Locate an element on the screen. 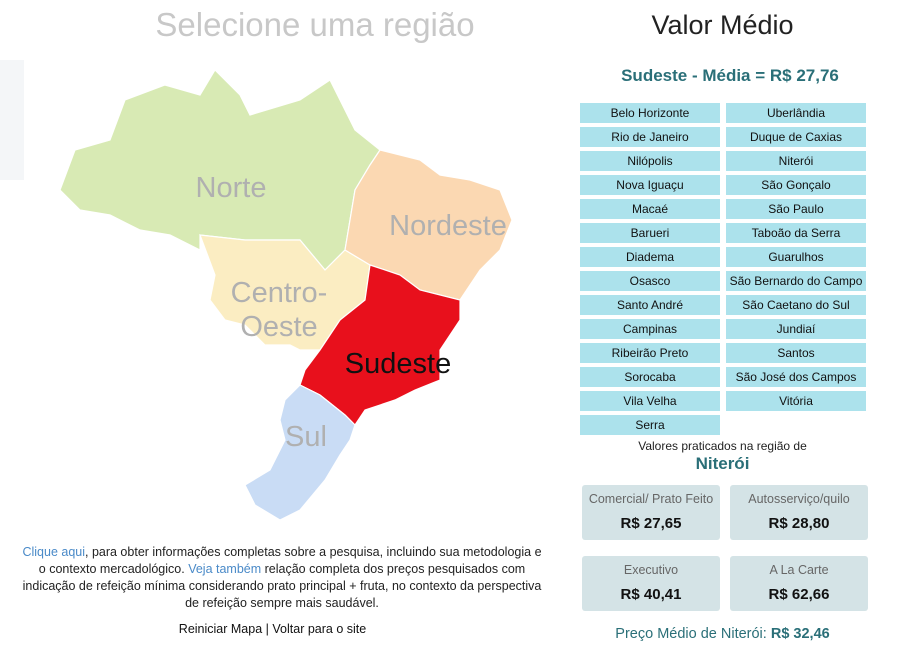 Image resolution: width=902 pixels, height=667 pixels. region-label: Sudeste is located at coordinates (398, 364).